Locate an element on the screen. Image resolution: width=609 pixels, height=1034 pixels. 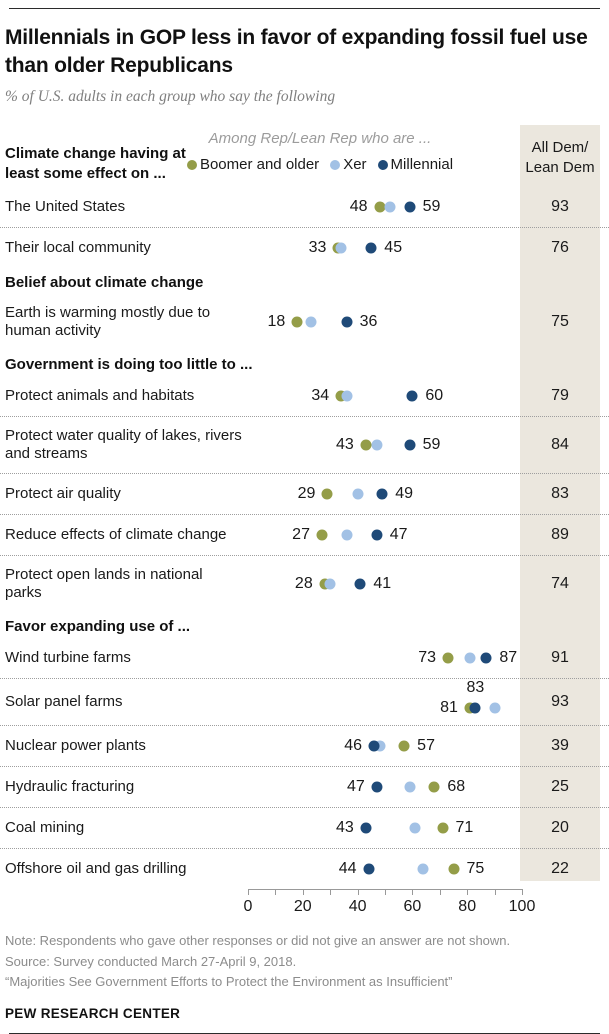
value-label: 29 is located at coordinates (306, 494).